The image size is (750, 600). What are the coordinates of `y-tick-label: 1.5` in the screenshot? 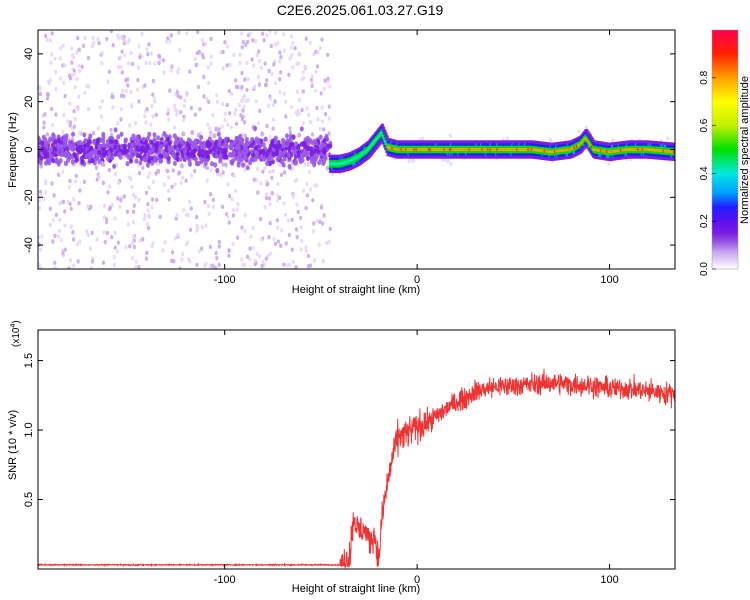 It's located at (29, 360).